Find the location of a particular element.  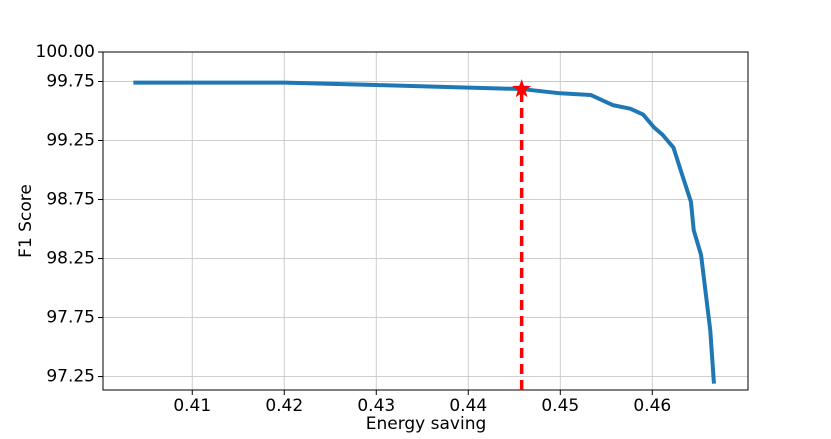

y-tick-label: 99.25 is located at coordinates (70, 141).